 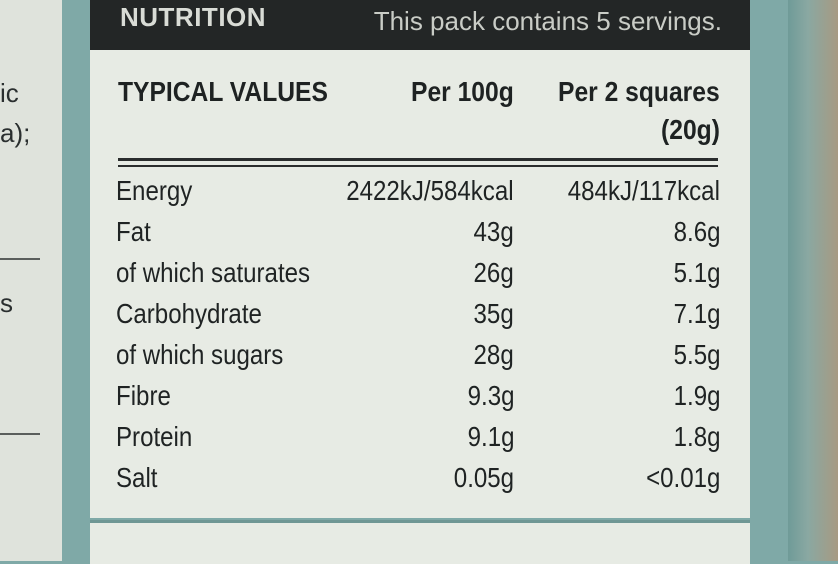 What do you see at coordinates (643, 190) in the screenshot?
I see `row-per-serving: 484kJ/117kcal` at bounding box center [643, 190].